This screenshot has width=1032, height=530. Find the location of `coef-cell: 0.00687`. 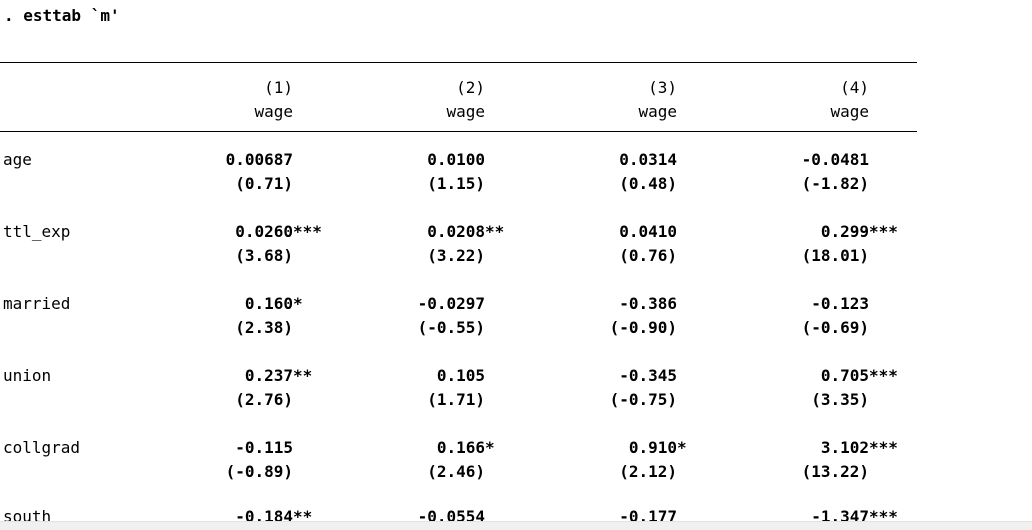

coef-cell: 0.00687 is located at coordinates (259, 159).